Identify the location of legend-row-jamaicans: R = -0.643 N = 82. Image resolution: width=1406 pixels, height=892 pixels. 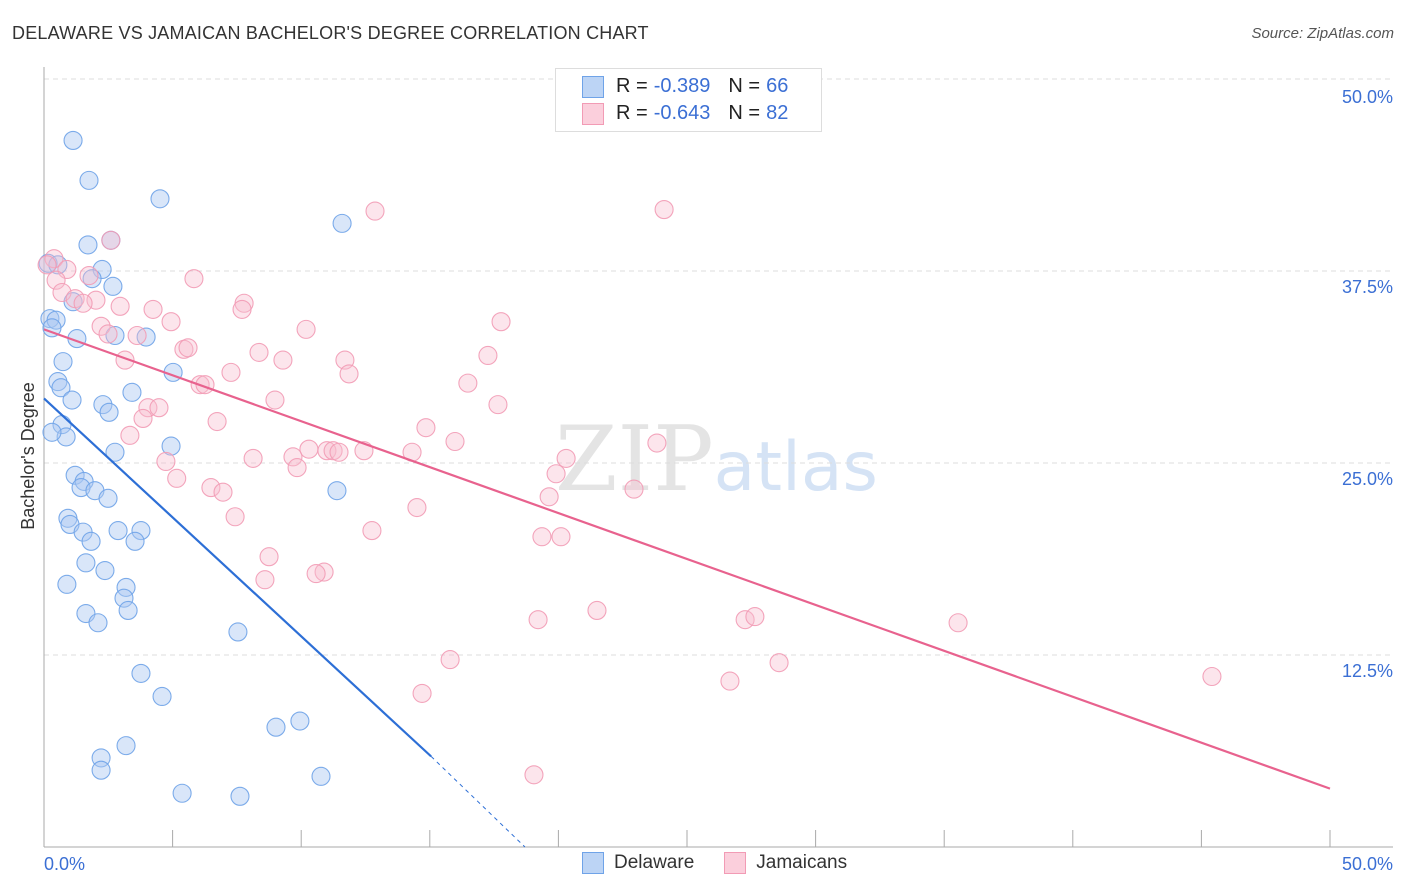
(694, 113).